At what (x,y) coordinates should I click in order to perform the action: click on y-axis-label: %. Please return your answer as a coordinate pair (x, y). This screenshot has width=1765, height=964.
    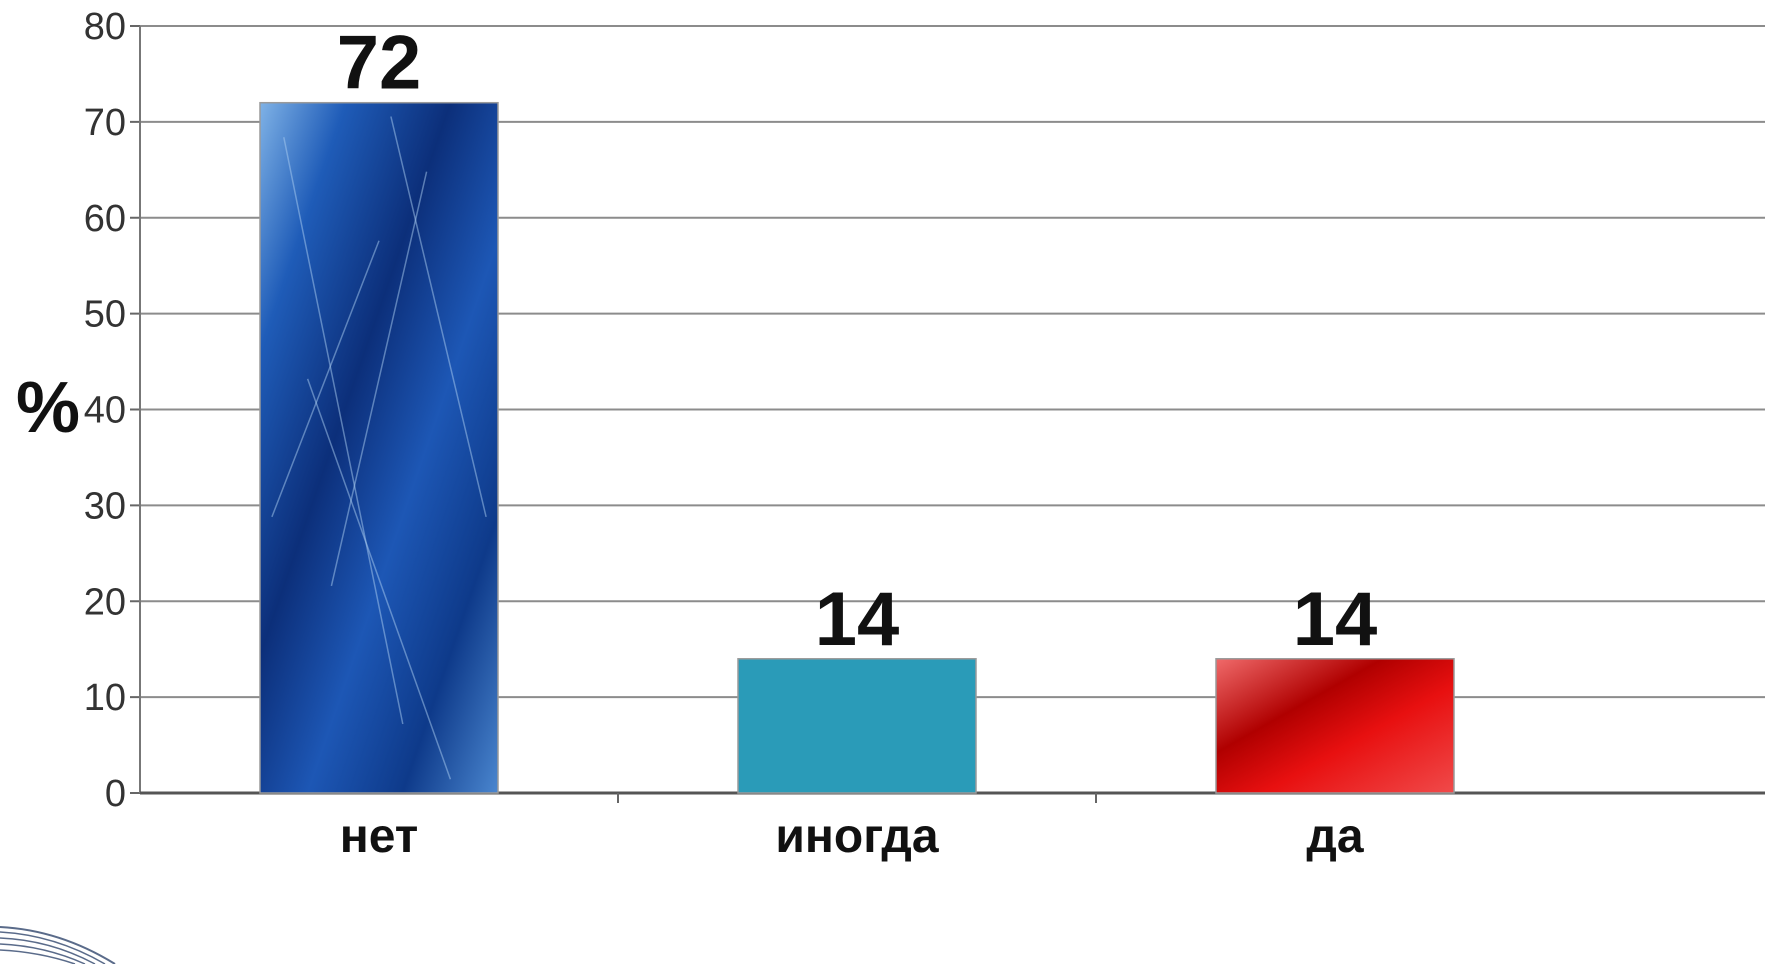
    Looking at the image, I should click on (48, 408).